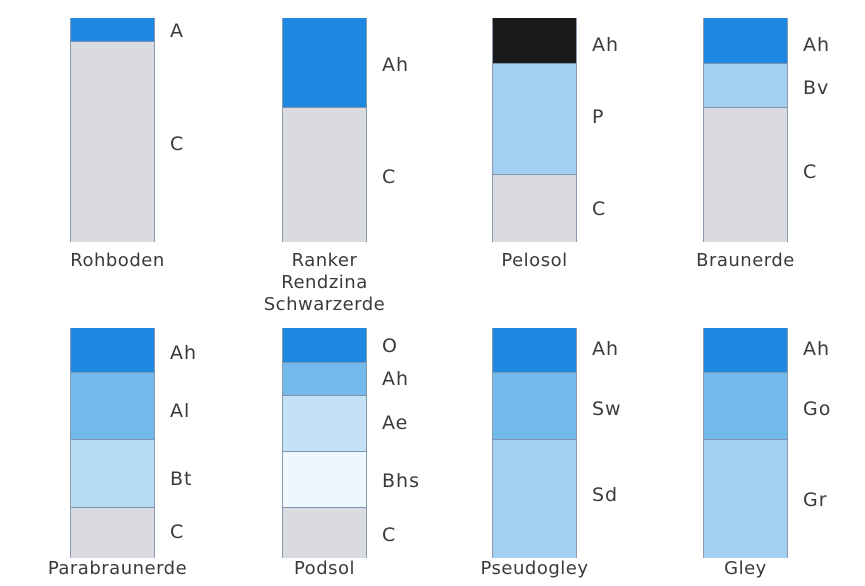 This screenshot has height=586, width=865. I want to click on horizon-label: P, so click(598, 117).